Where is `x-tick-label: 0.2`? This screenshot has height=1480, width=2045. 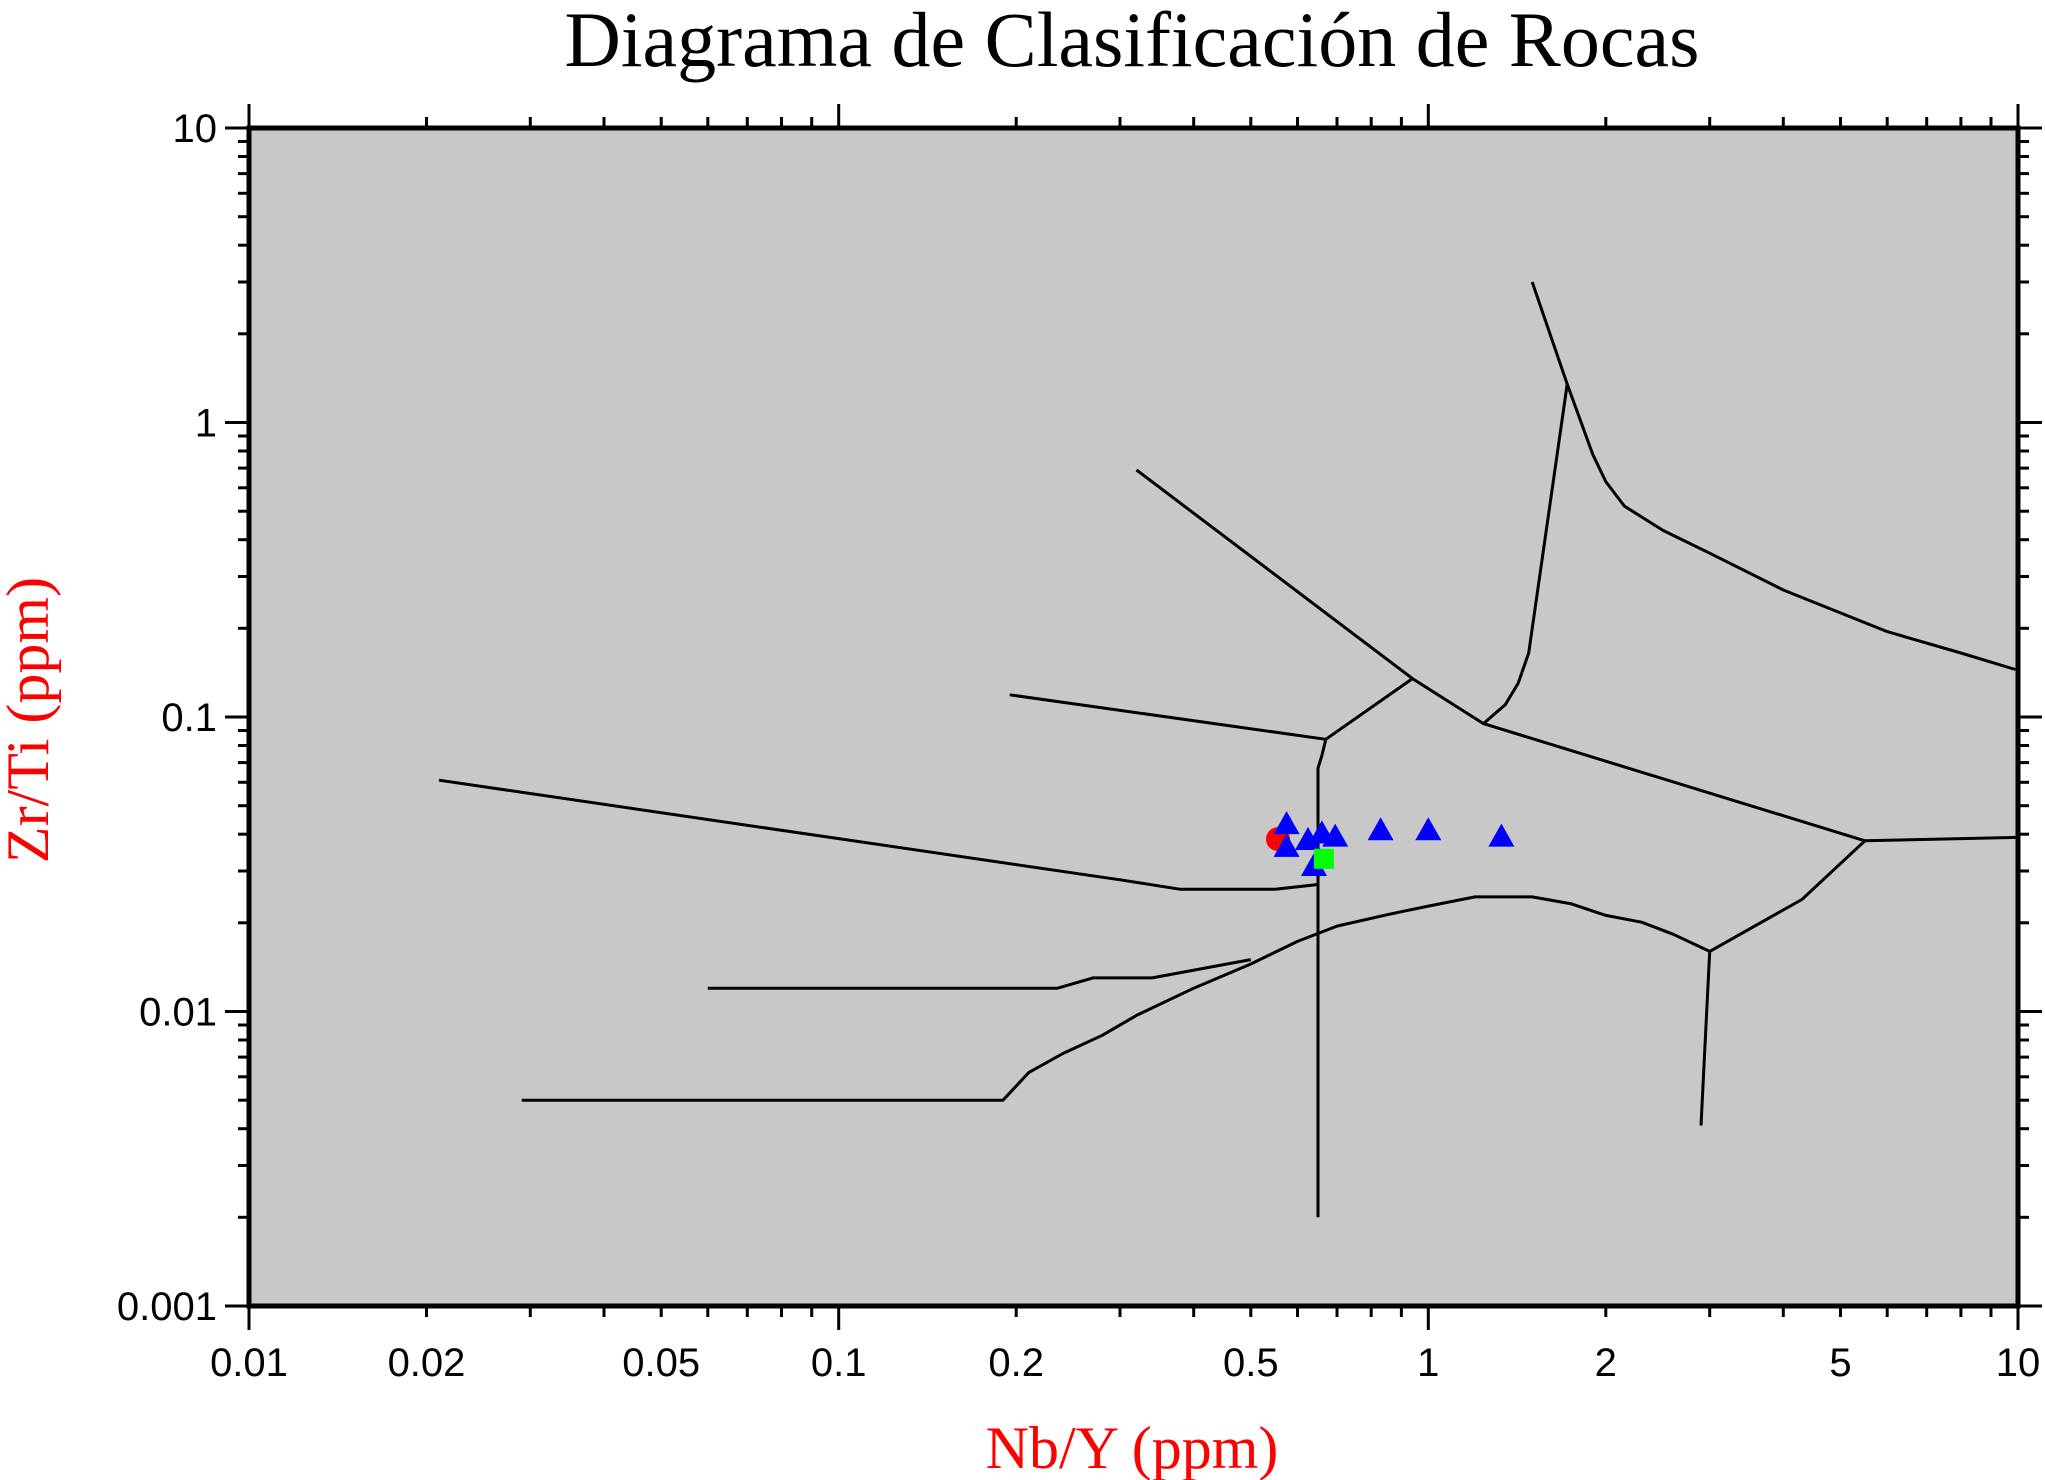 x-tick-label: 0.2 is located at coordinates (1016, 1363).